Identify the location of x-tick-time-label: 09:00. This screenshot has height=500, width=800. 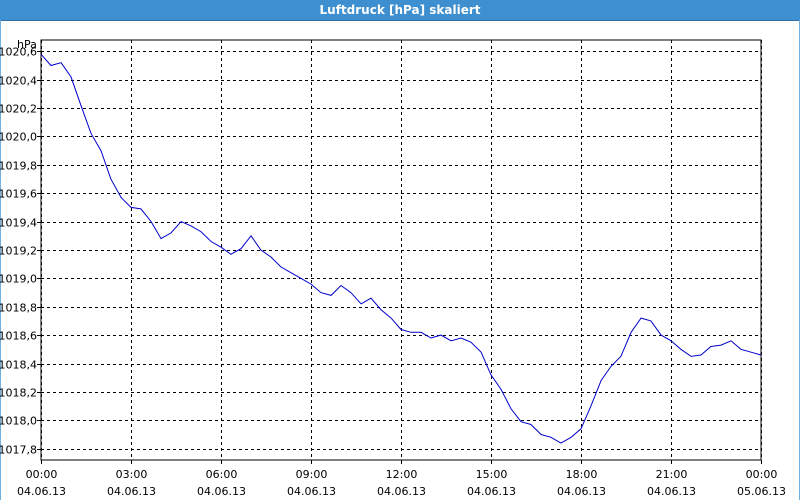
(312, 474).